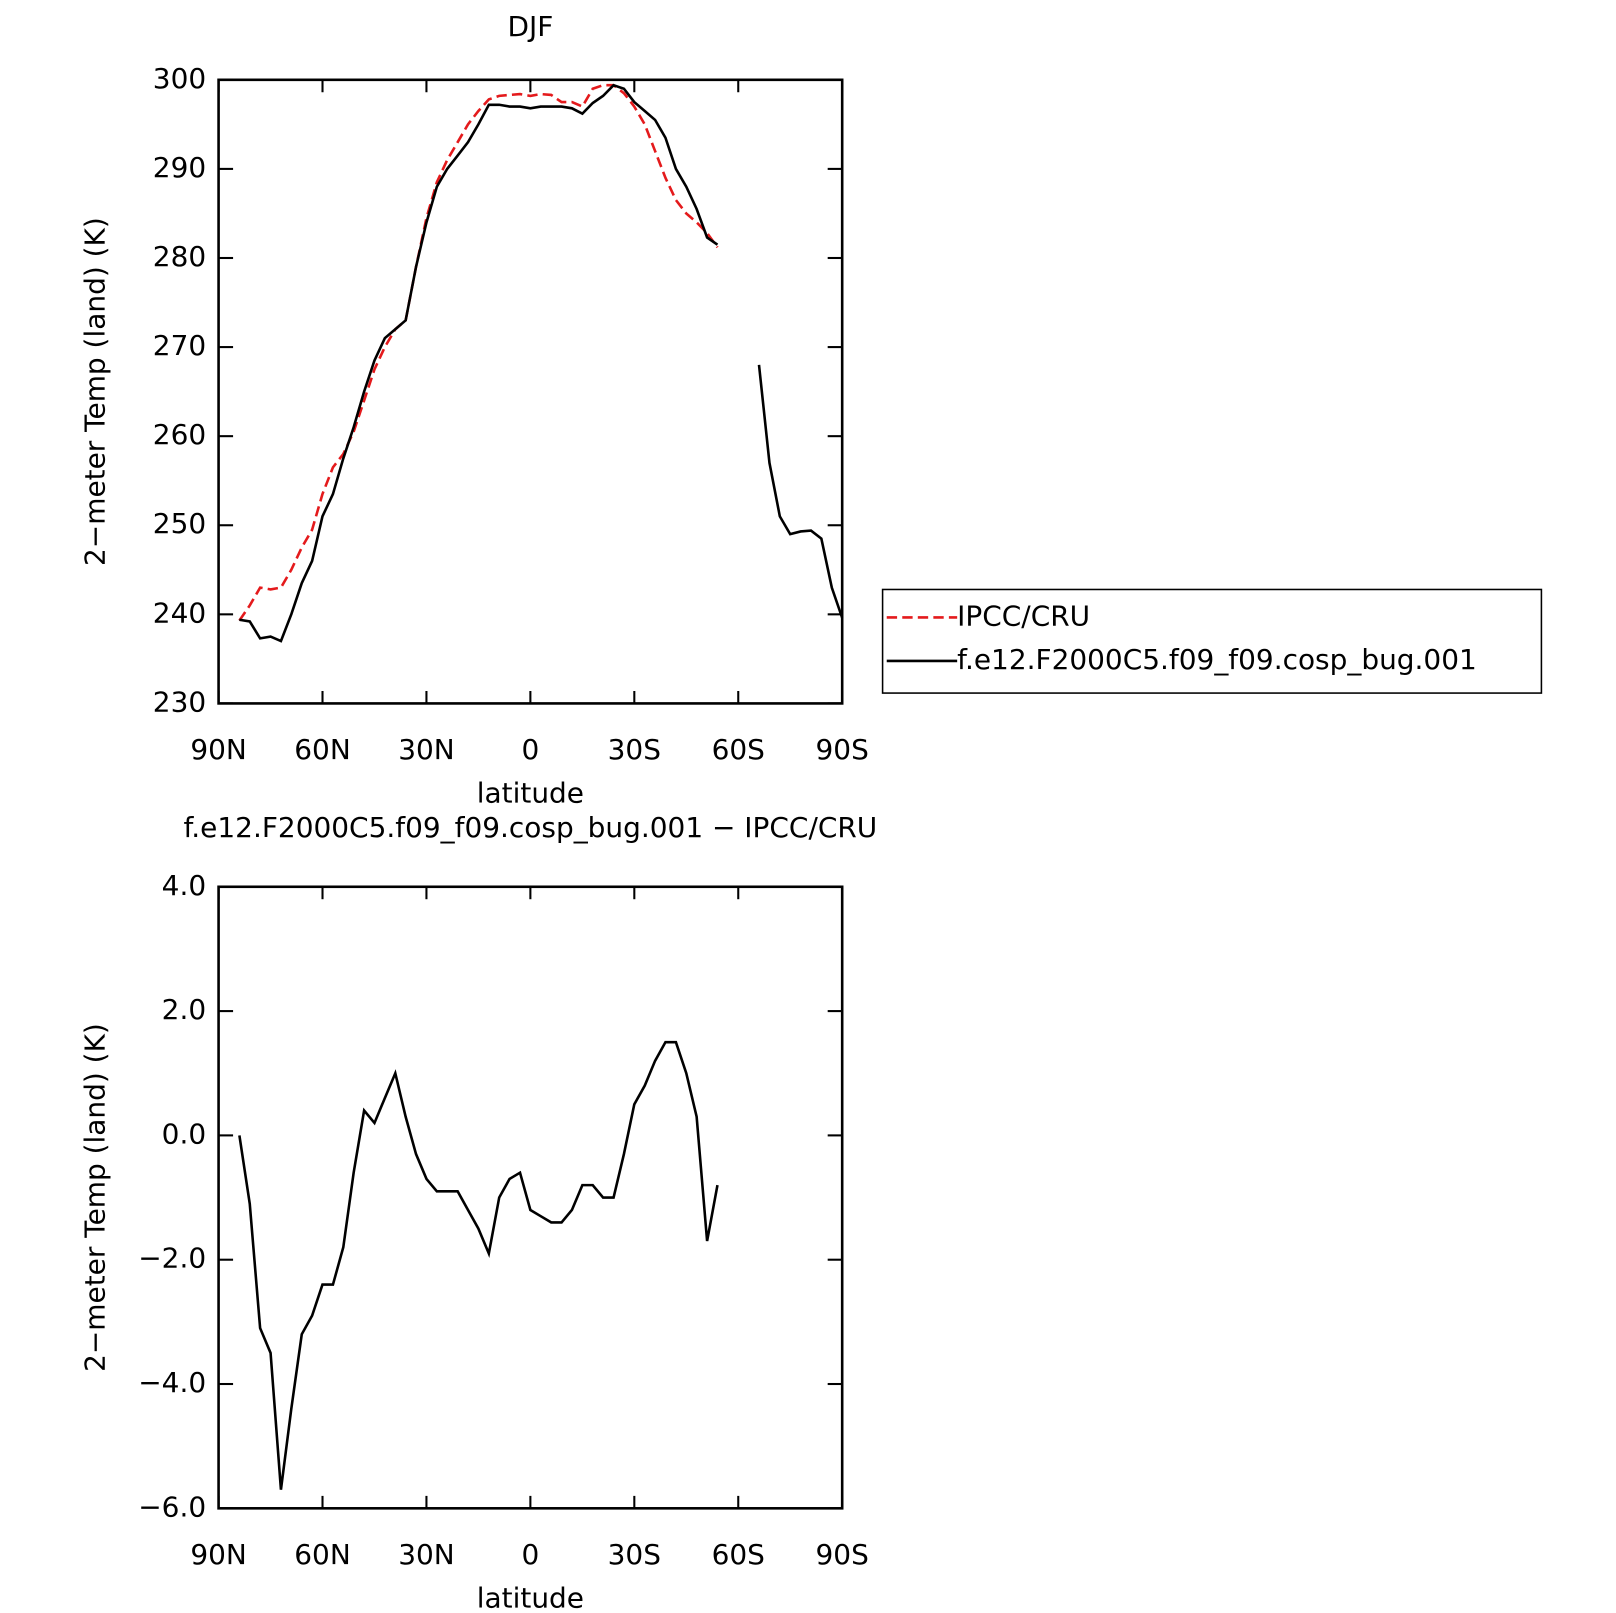 Image resolution: width=1616 pixels, height=1613 pixels. I want to click on legend-label: IPCC/CRU, so click(1023, 615).